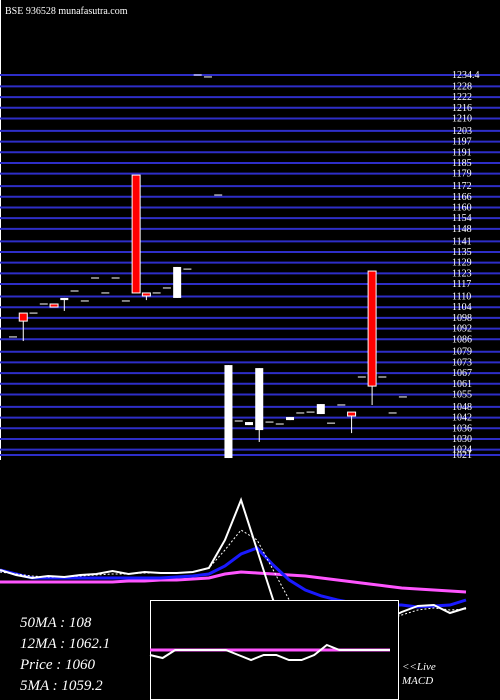 This screenshot has height=700, width=500. Describe the element at coordinates (462, 362) in the screenshot. I see `y-tick-label: 1073` at that location.